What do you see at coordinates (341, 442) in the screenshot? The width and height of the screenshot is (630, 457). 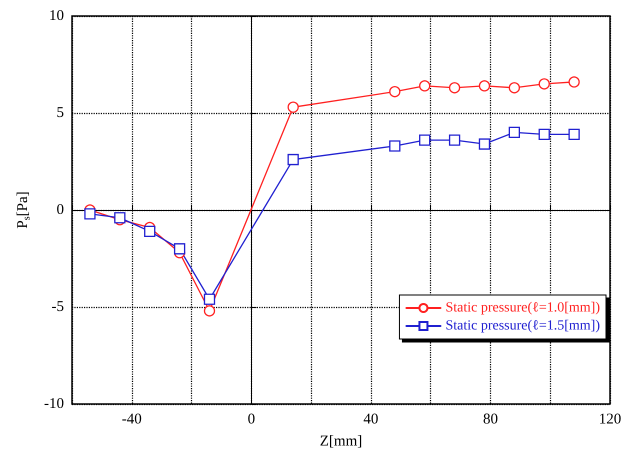 I see `x-axis-title: Z[mm]` at bounding box center [341, 442].